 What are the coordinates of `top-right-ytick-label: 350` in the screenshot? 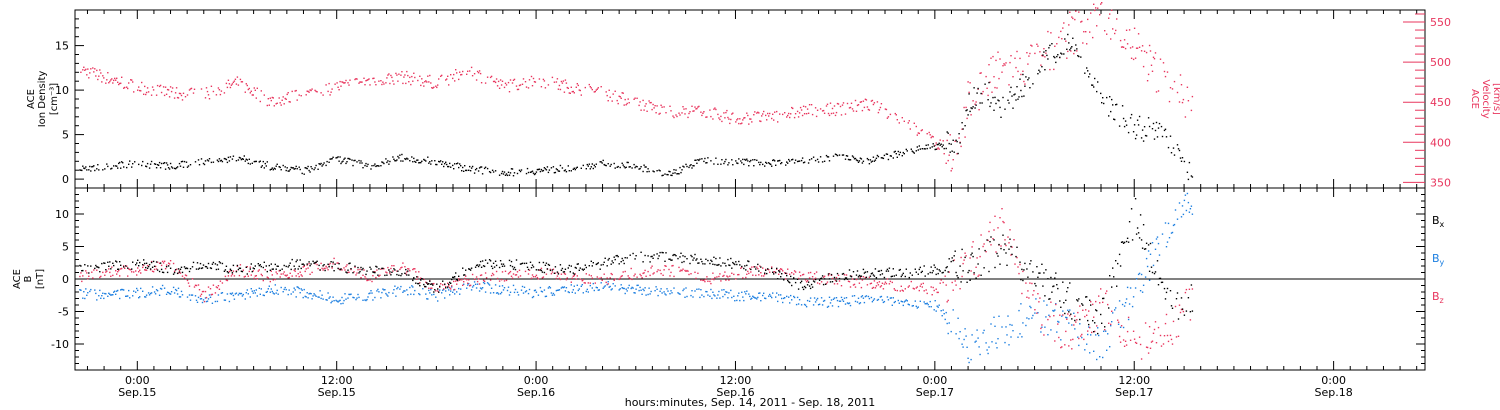 It's located at (1440, 182).